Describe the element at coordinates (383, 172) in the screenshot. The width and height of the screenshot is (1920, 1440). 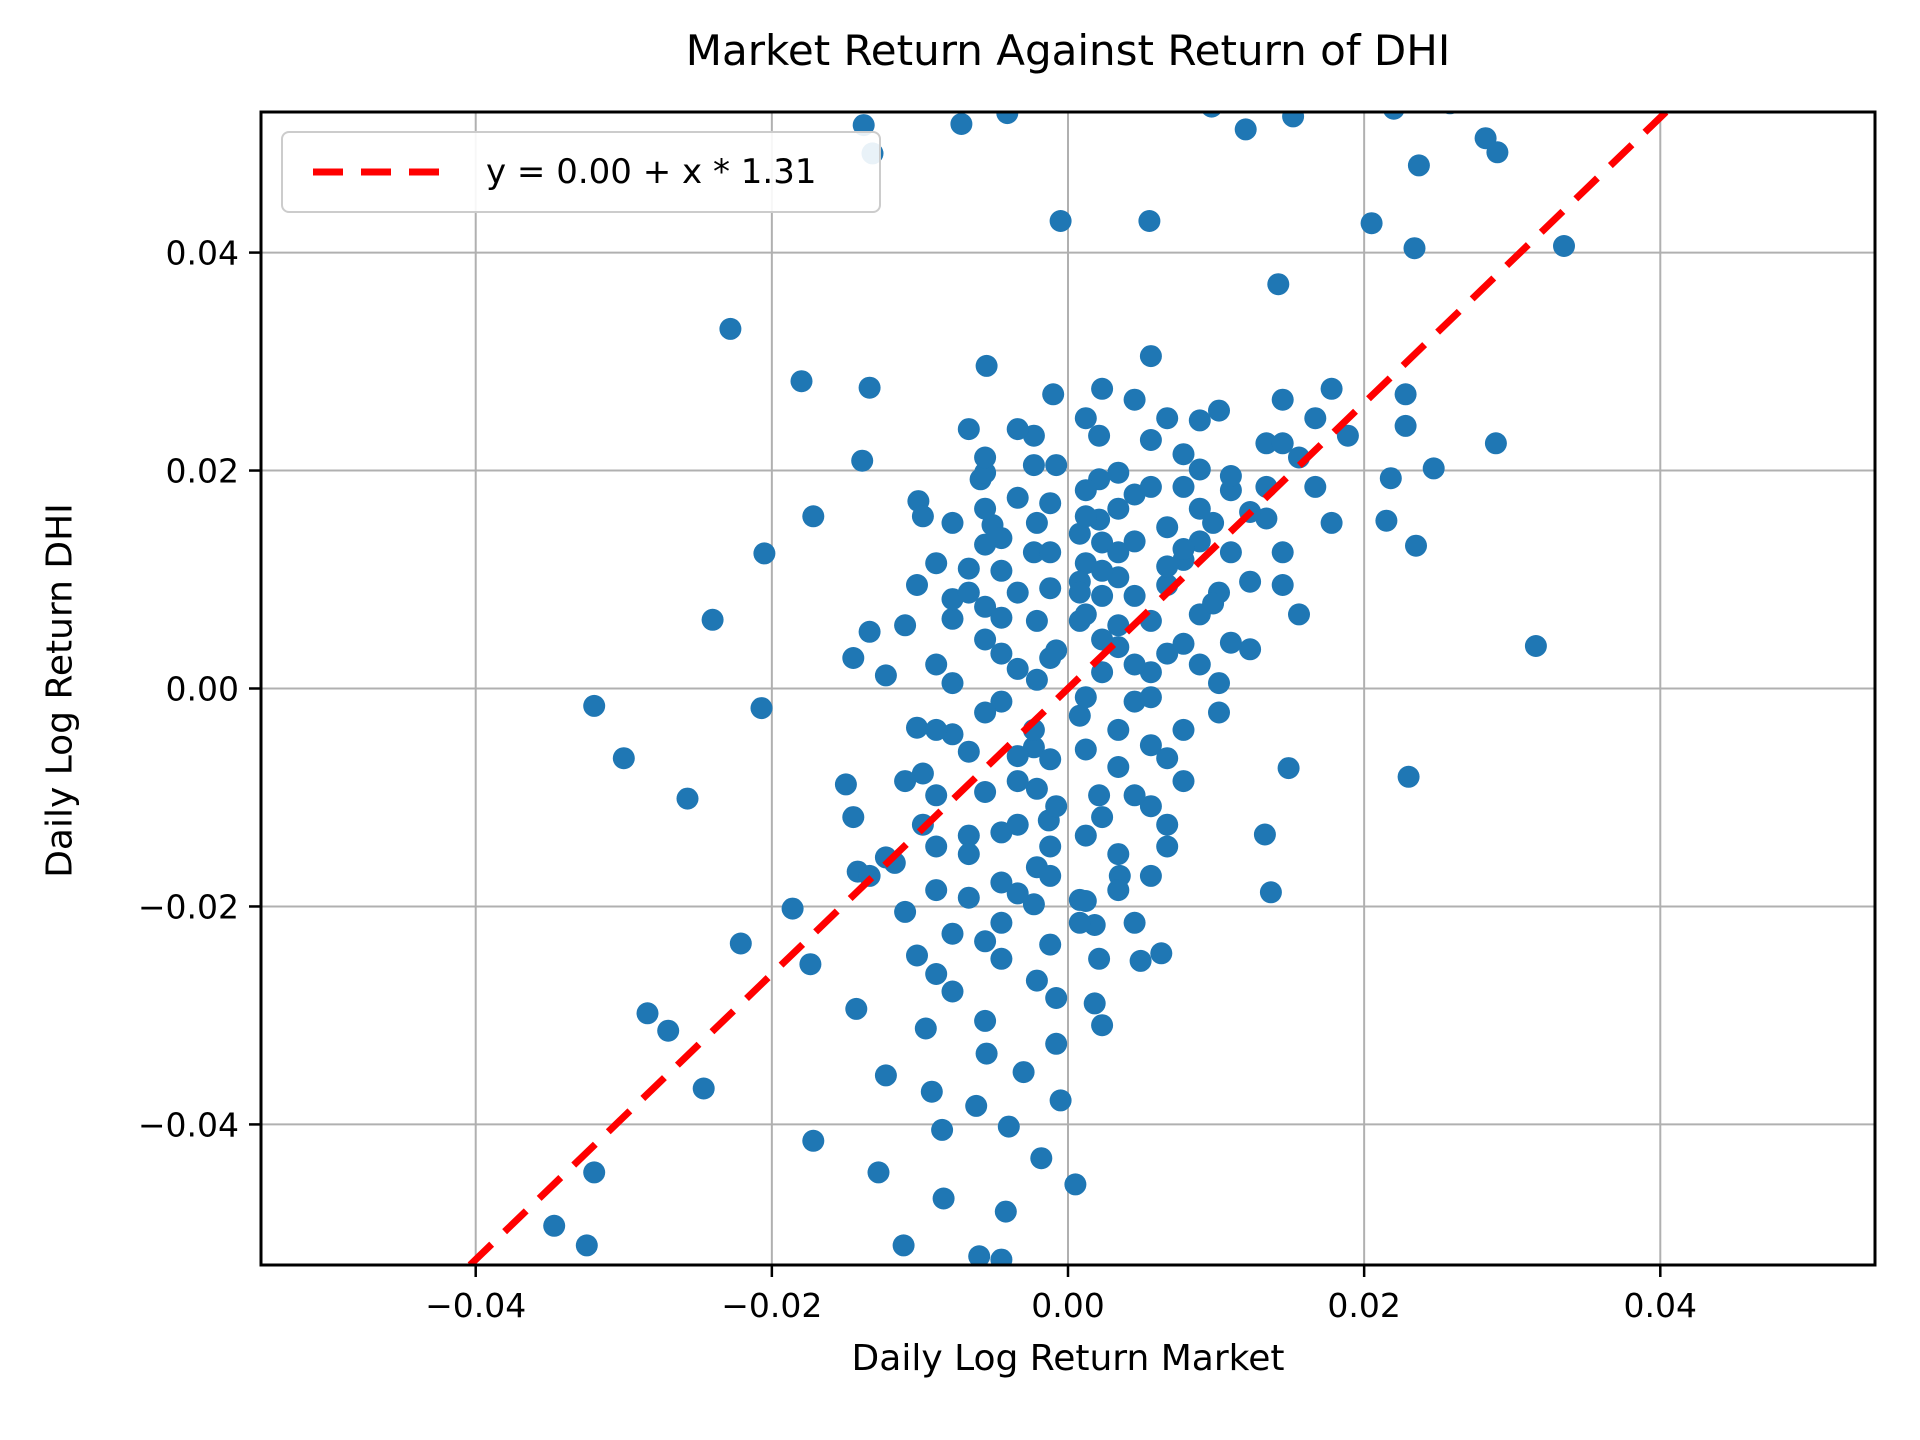
I see `legend-dash-sample` at that location.